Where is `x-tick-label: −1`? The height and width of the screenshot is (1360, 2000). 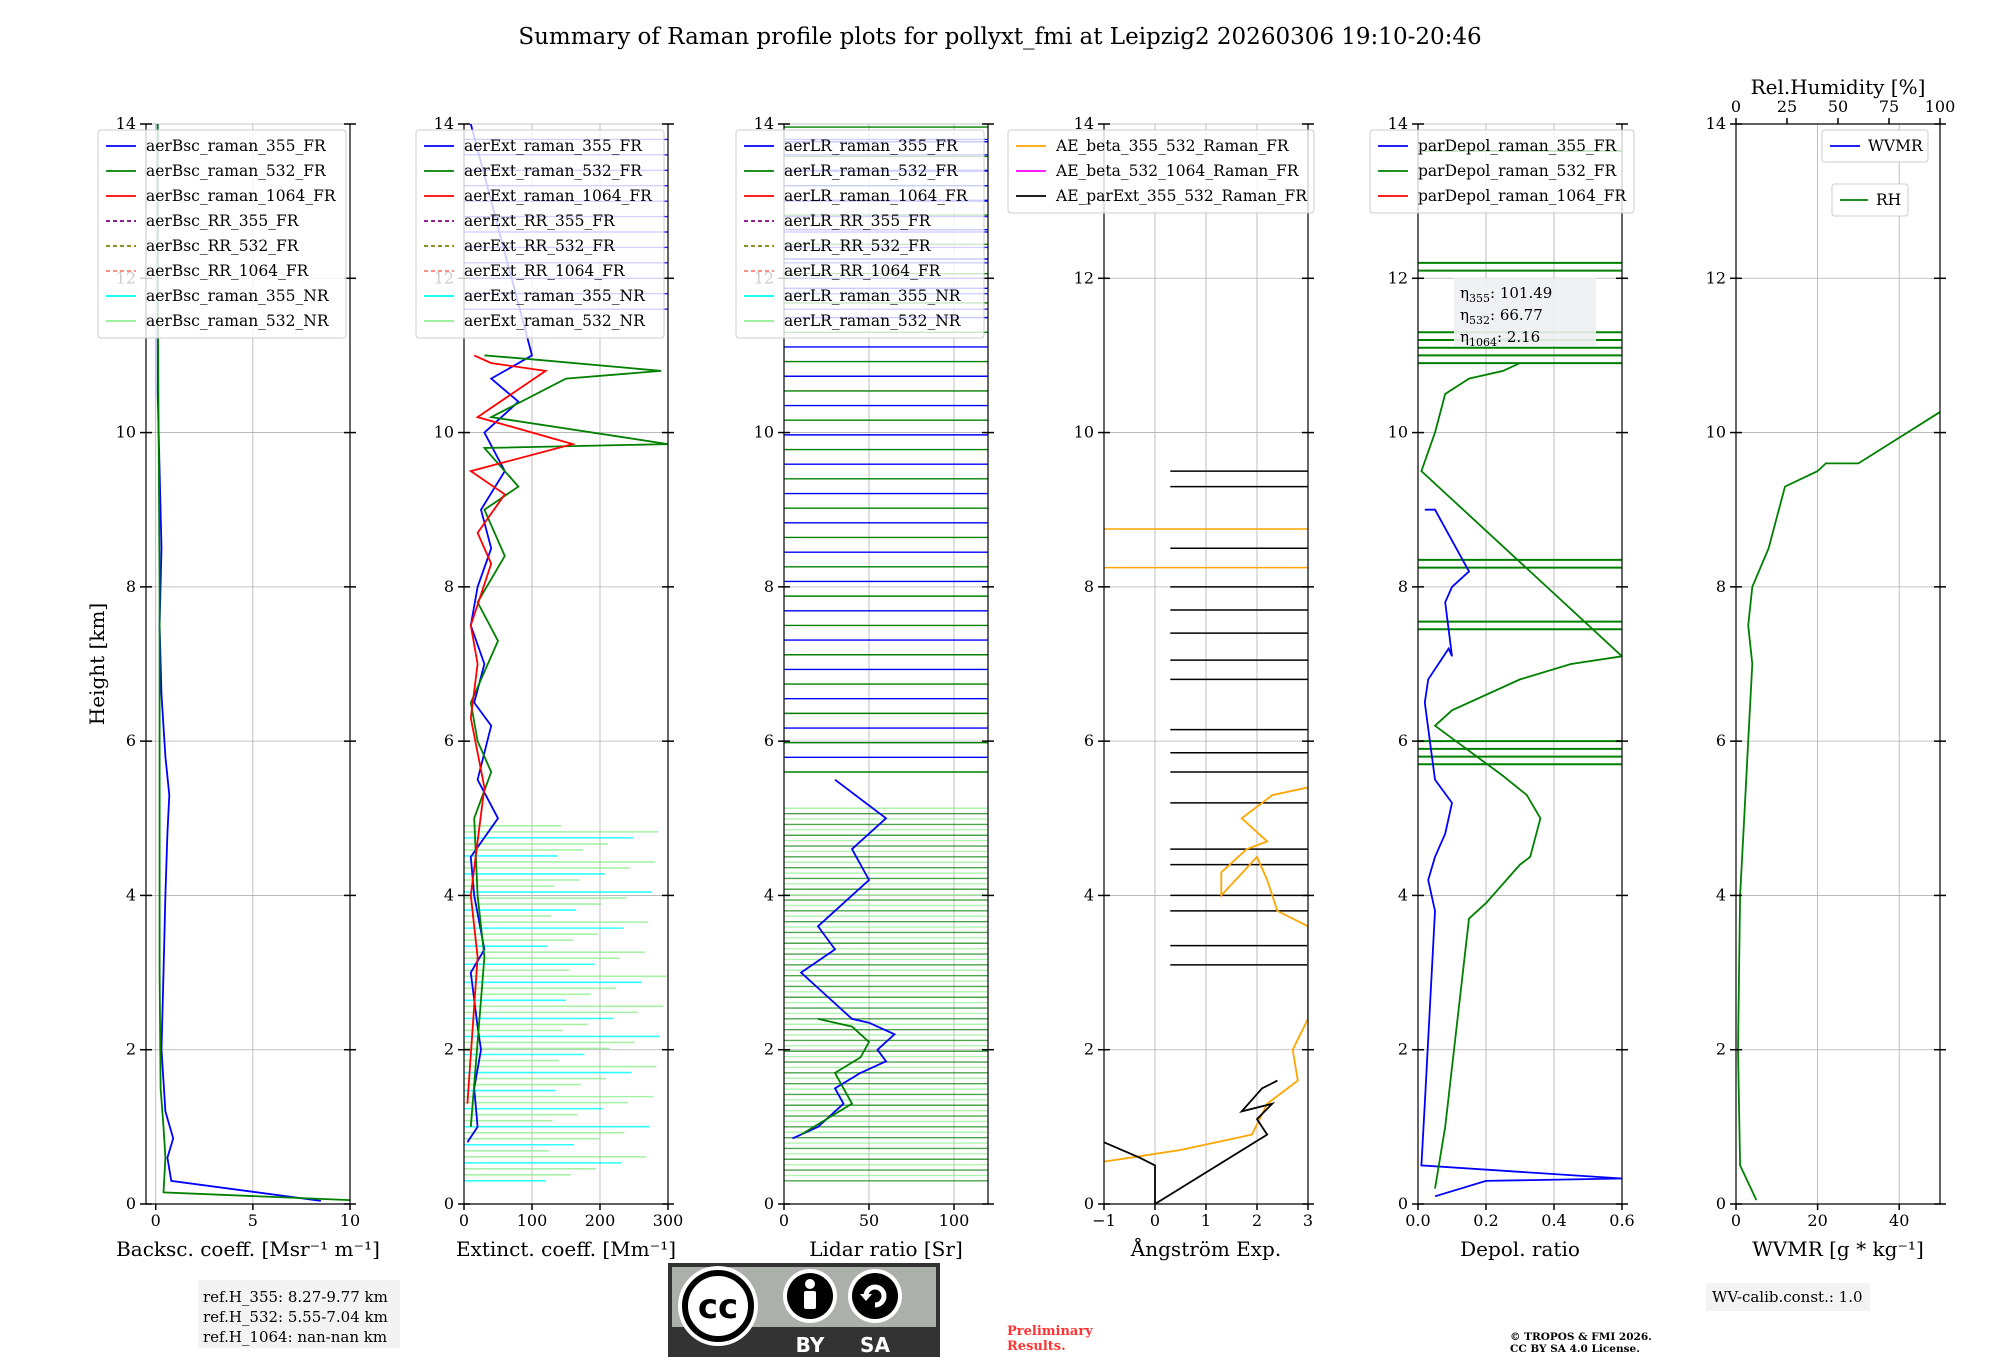
x-tick-label: −1 is located at coordinates (1104, 1220).